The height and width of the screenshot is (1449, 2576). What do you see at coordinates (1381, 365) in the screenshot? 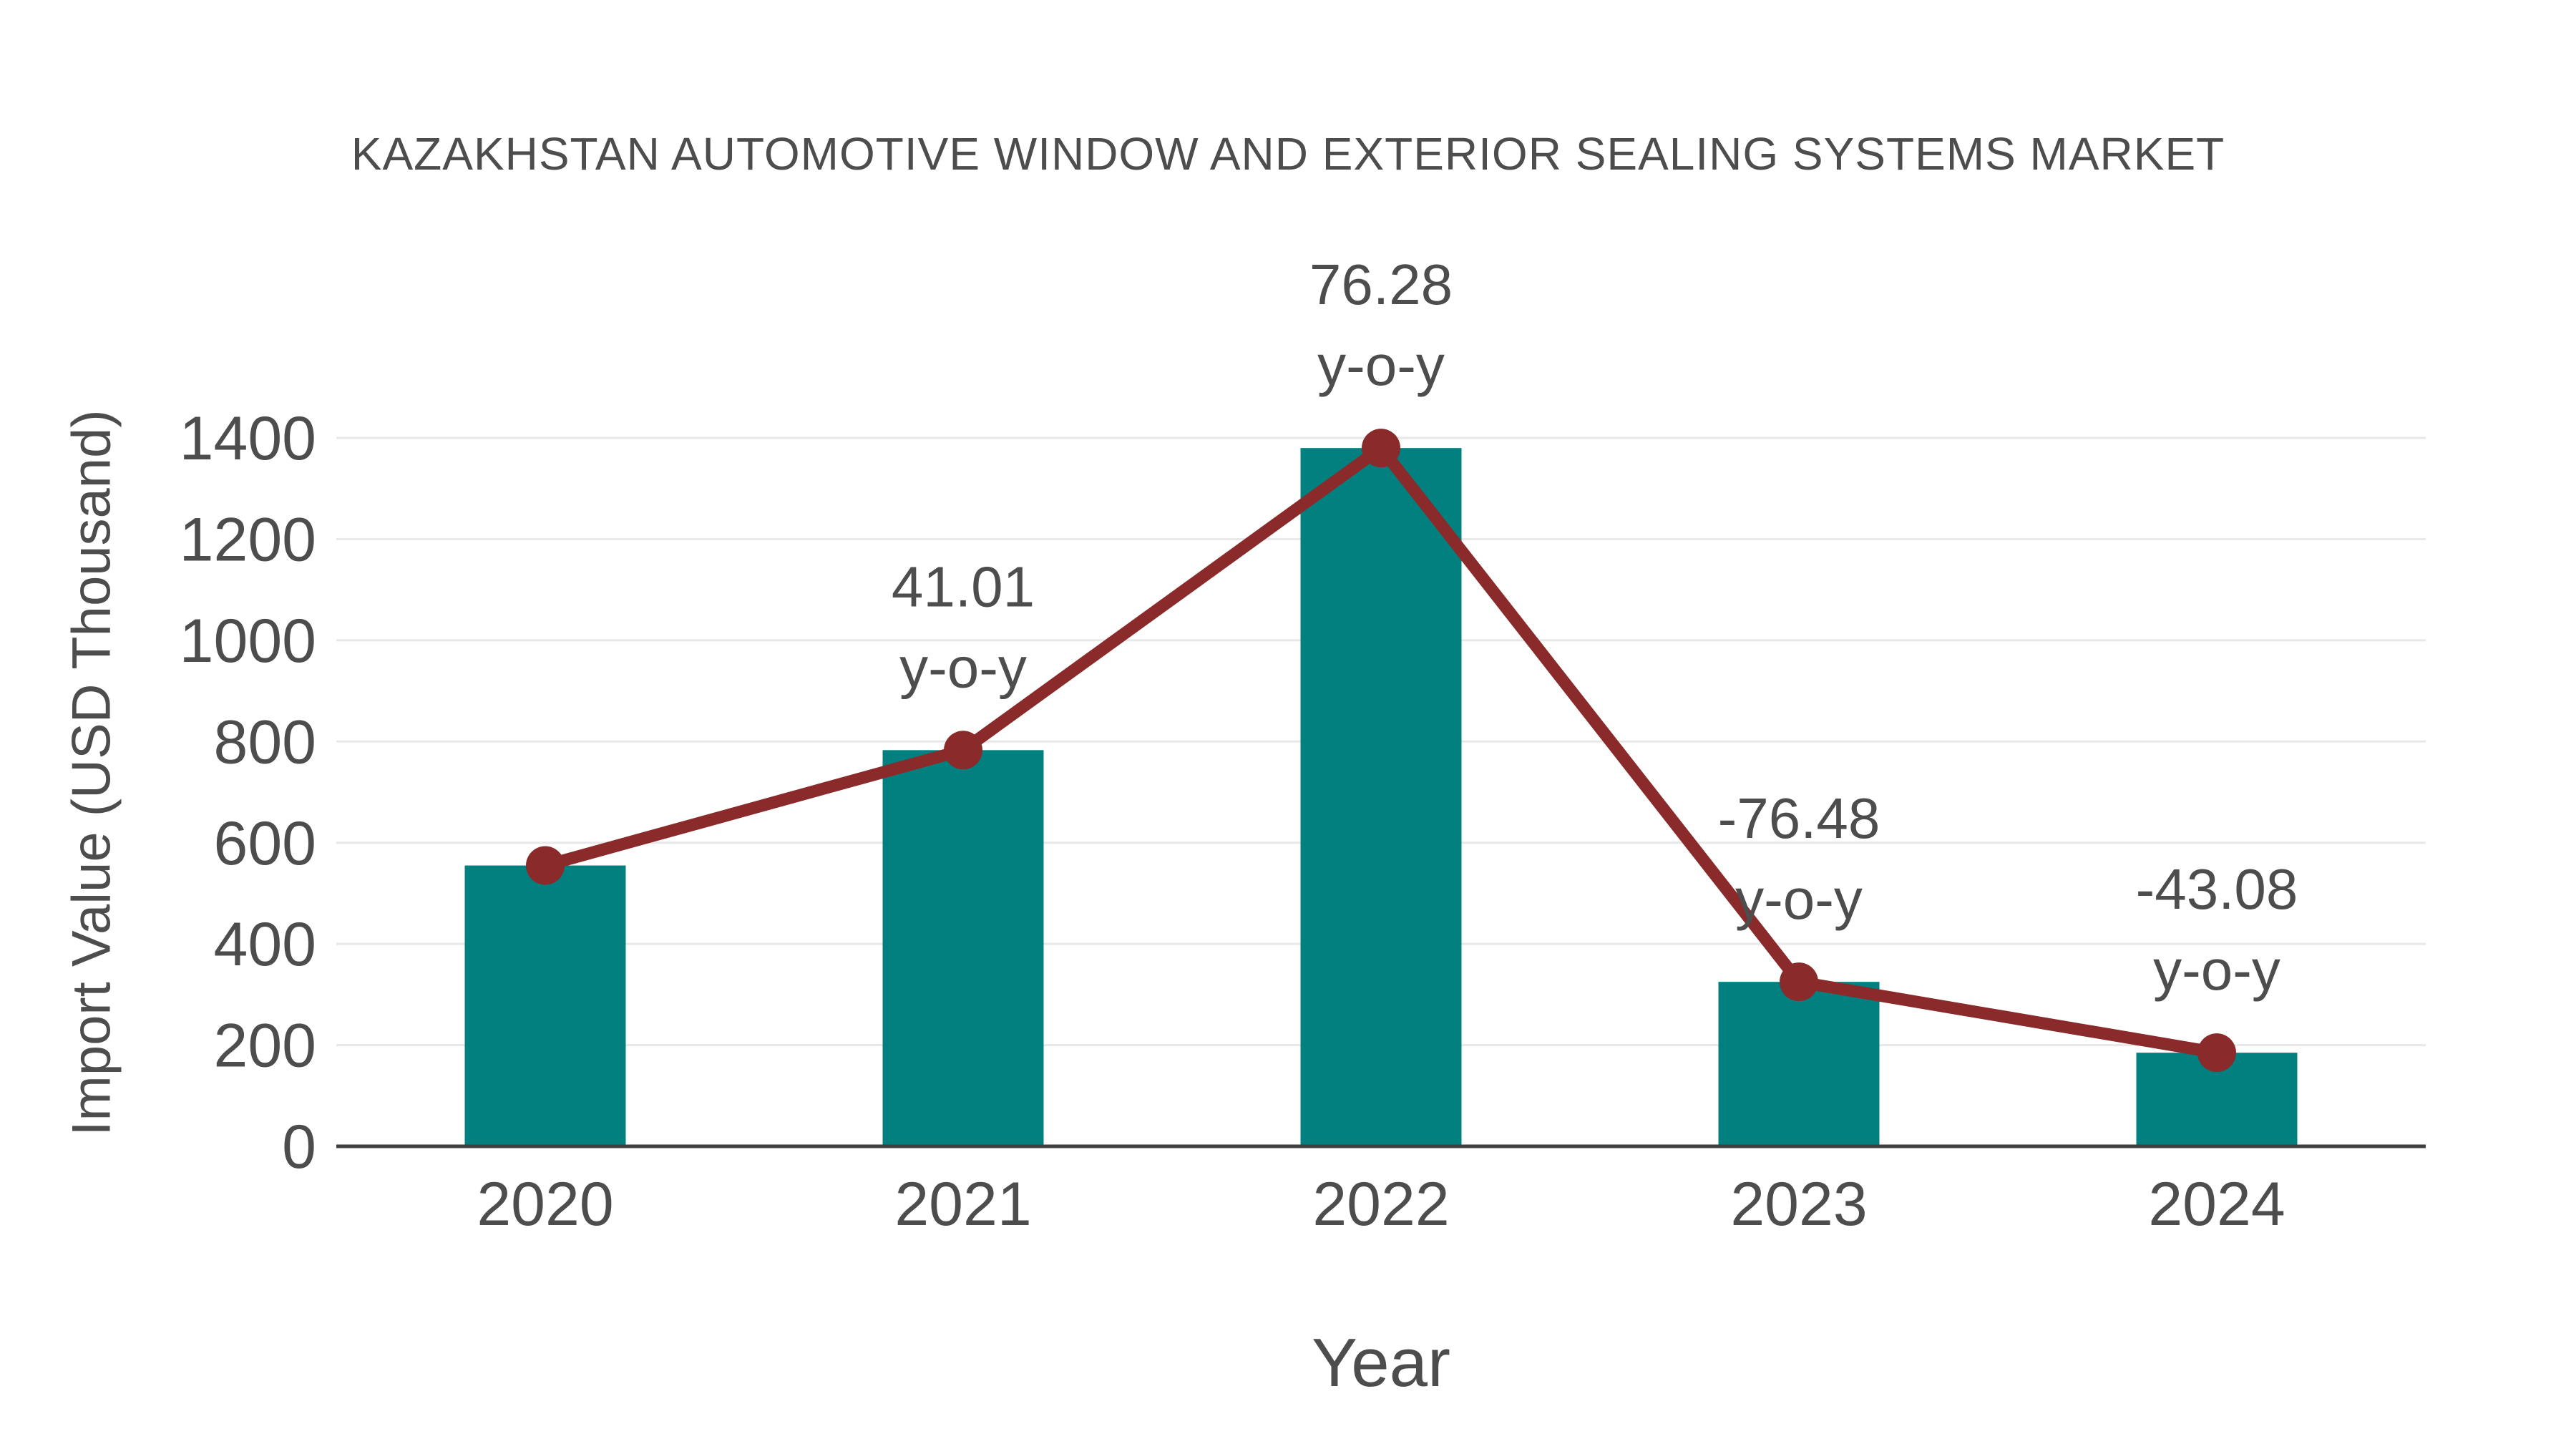
I see `annotation-unit-2022: y-o-y` at bounding box center [1381, 365].